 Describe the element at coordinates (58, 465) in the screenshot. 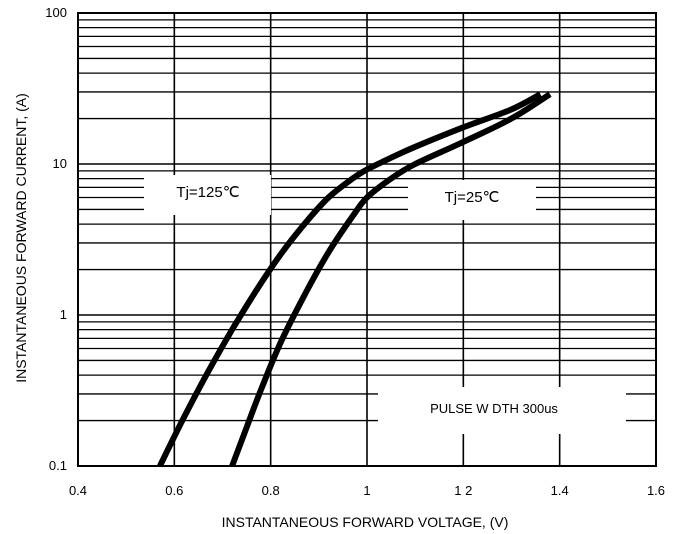

I see `y-tick-label: 0.1` at that location.